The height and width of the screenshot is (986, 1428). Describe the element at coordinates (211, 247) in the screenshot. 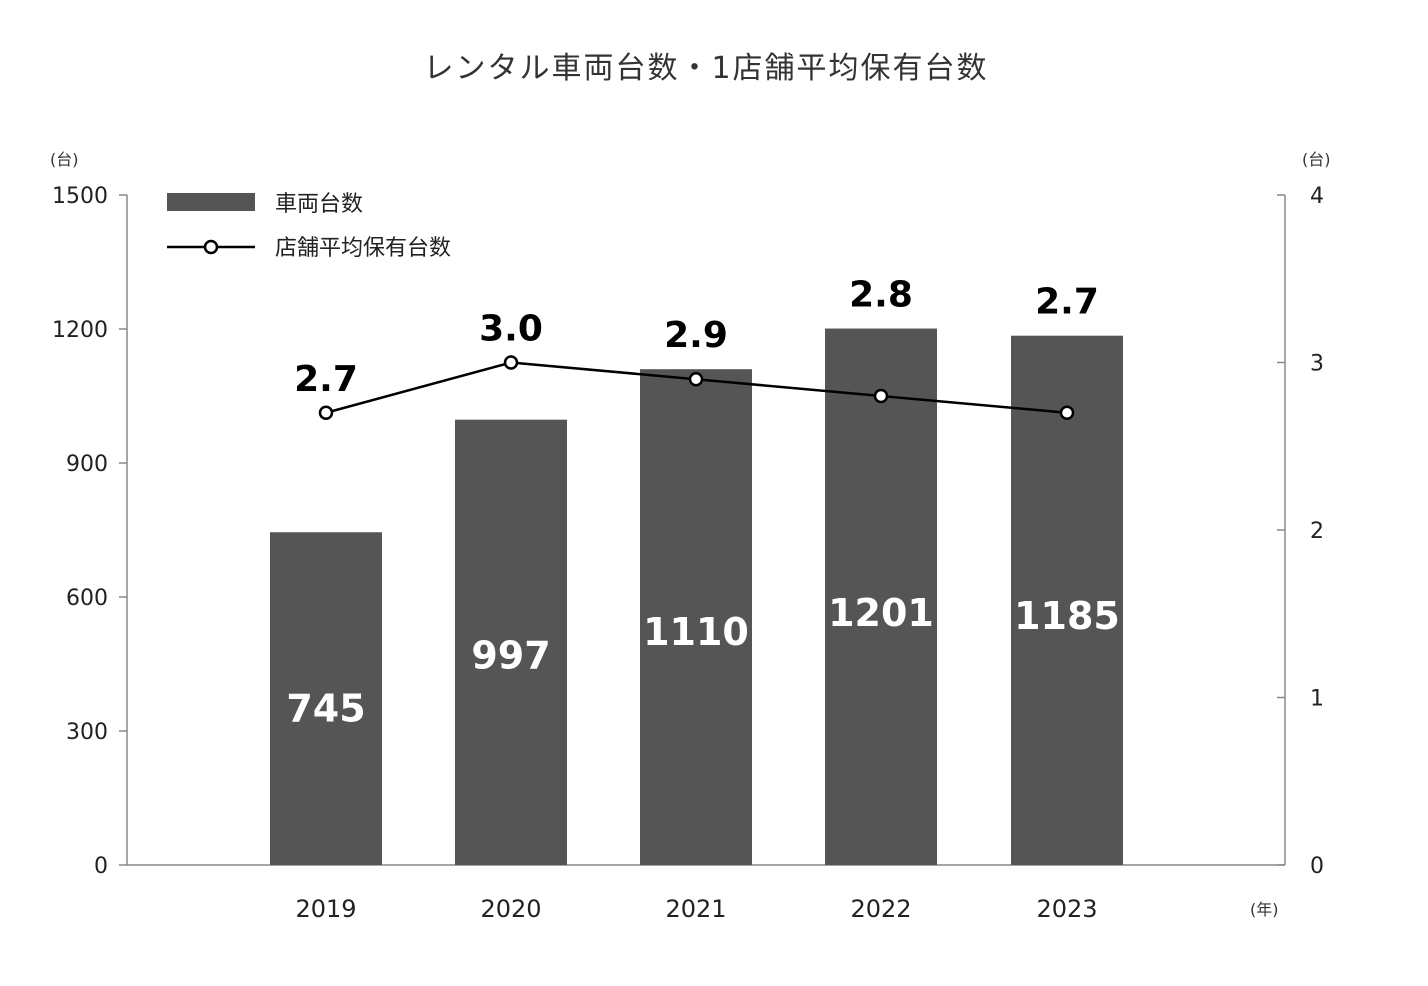

I see `legend-line-marker` at that location.